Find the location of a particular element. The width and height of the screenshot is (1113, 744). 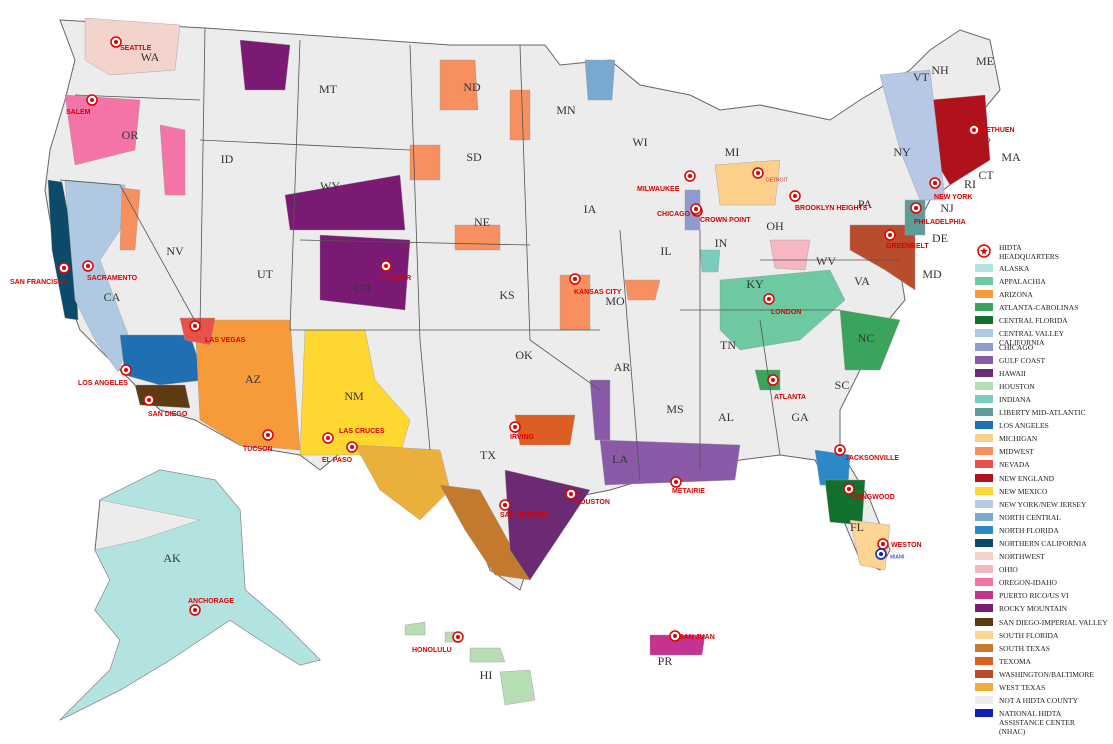

legend-label: PUERTO RICO/US VI is located at coordinates (1034, 596).